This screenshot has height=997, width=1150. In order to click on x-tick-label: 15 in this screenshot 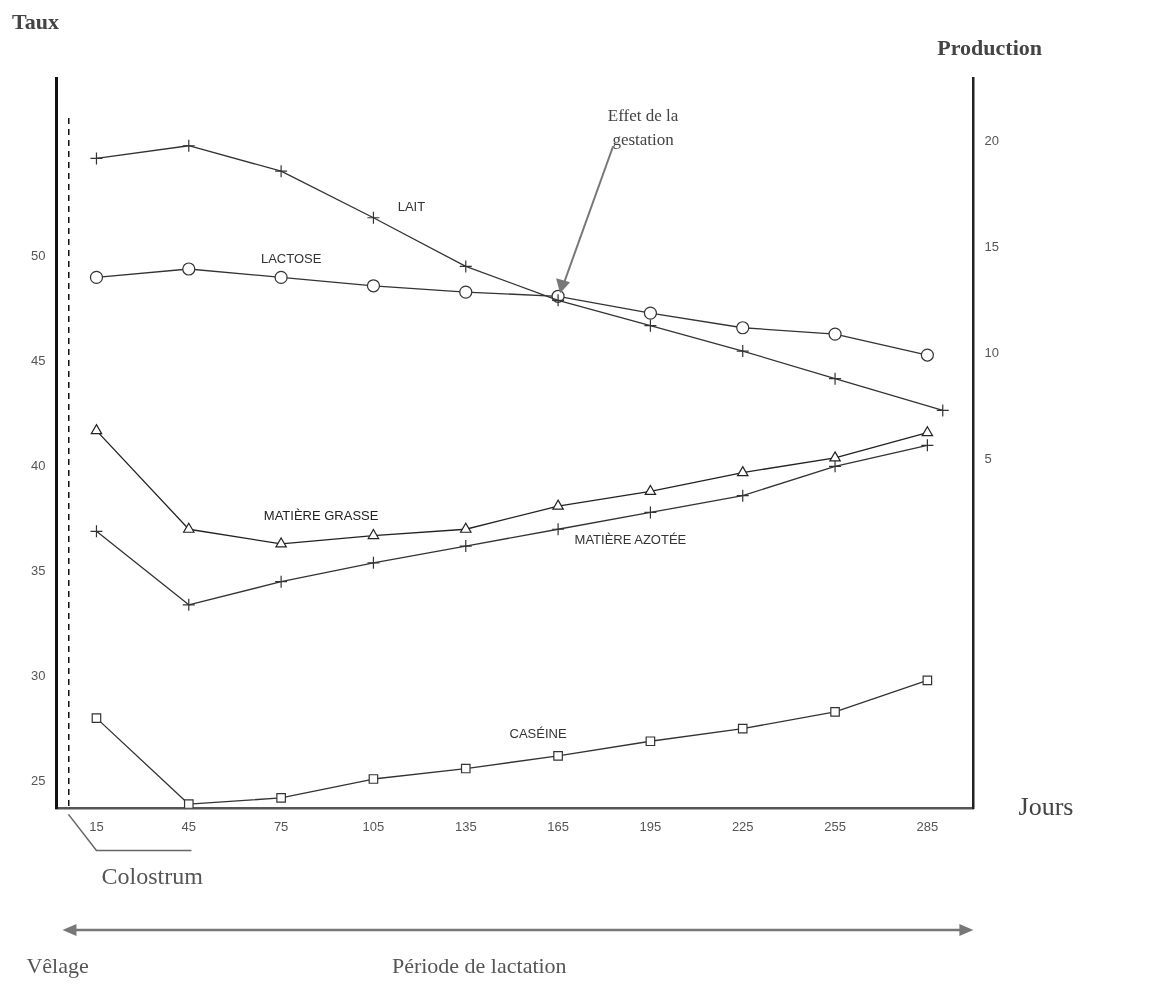, I will do `click(96, 826)`.